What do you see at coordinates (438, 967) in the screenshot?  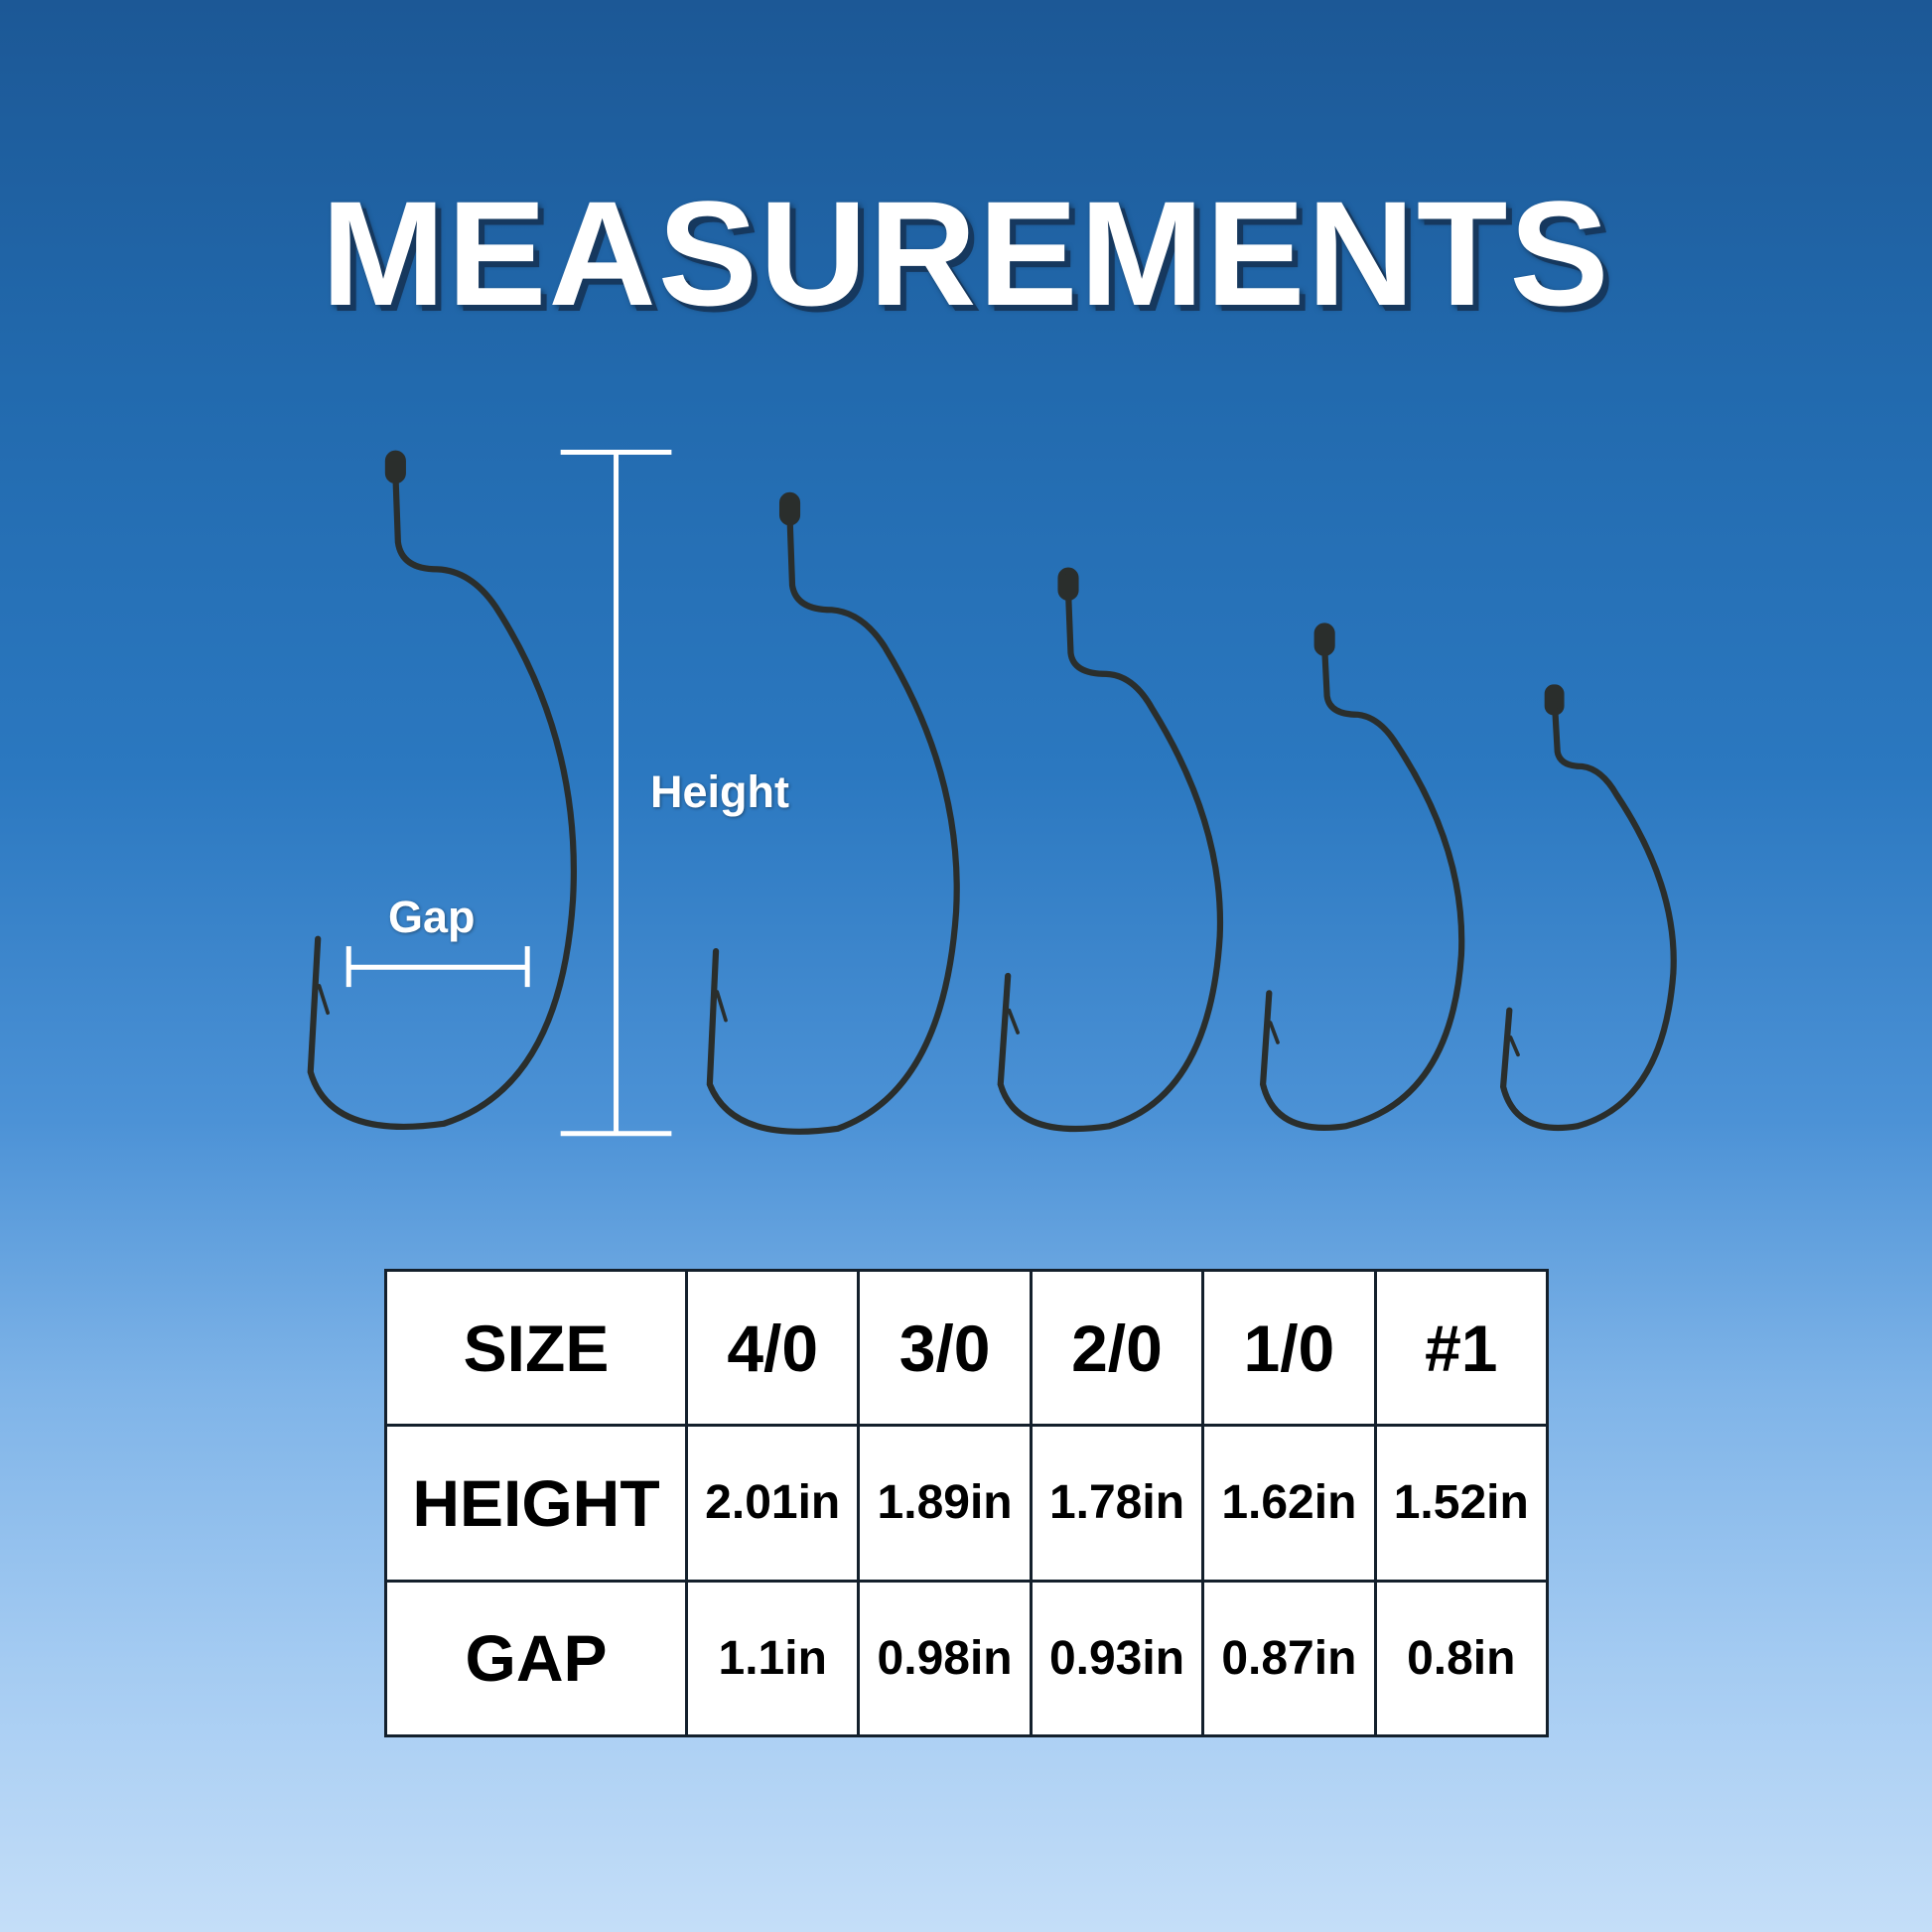 I see `gap-dimension-line` at bounding box center [438, 967].